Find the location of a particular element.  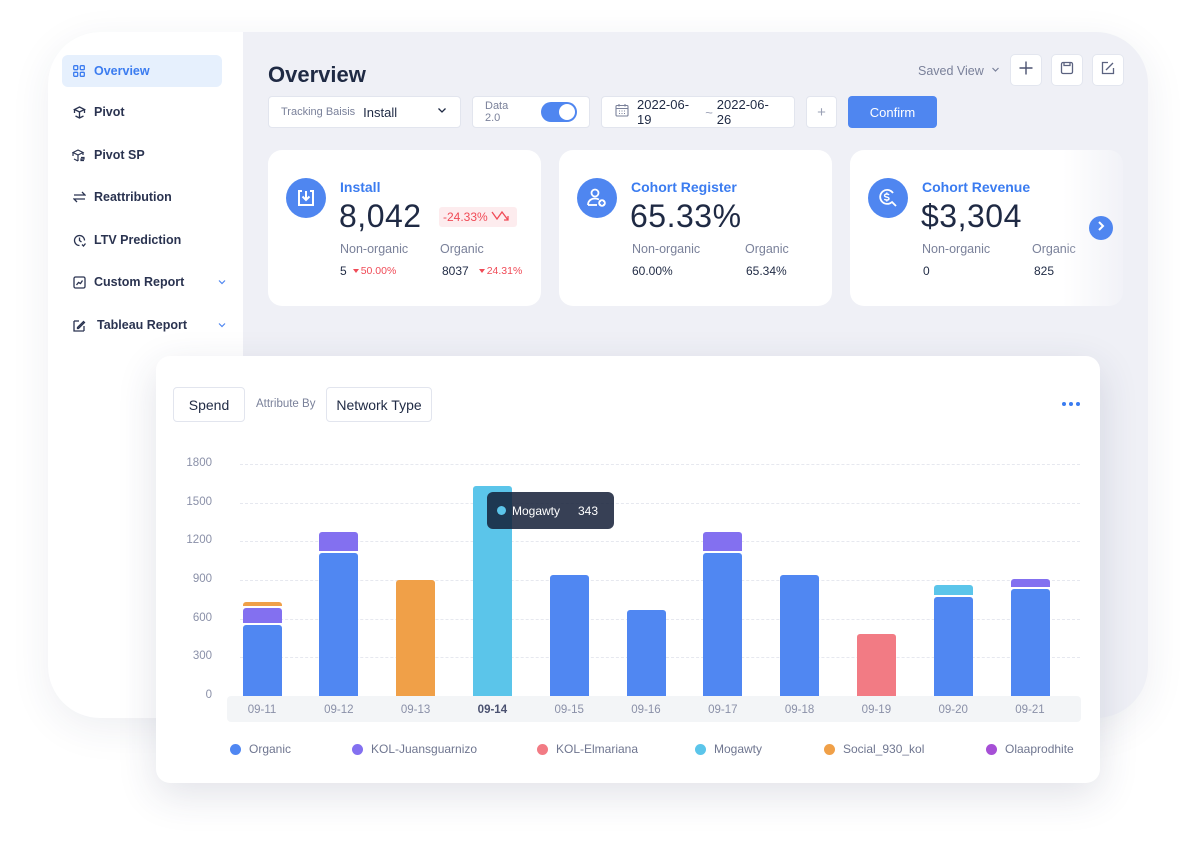

edit-view-button is located at coordinates (1108, 70).